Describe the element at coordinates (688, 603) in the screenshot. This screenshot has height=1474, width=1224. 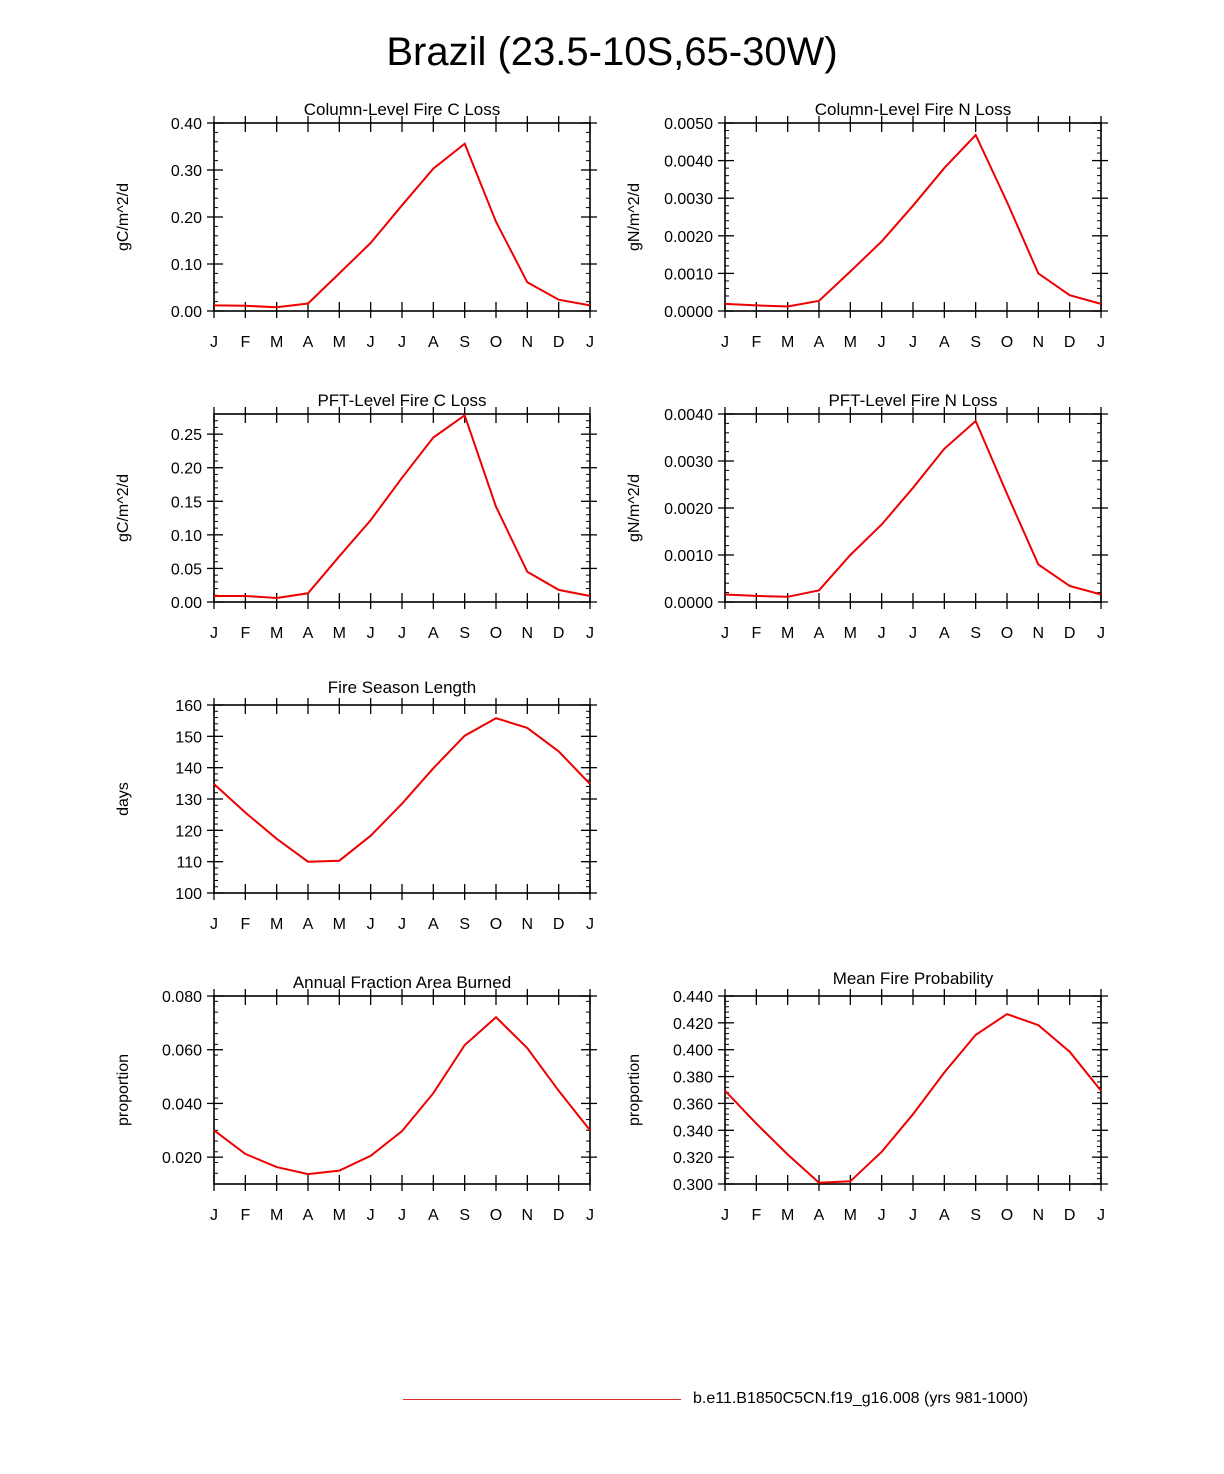
I see `y-tick-label: 0.0000` at that location.